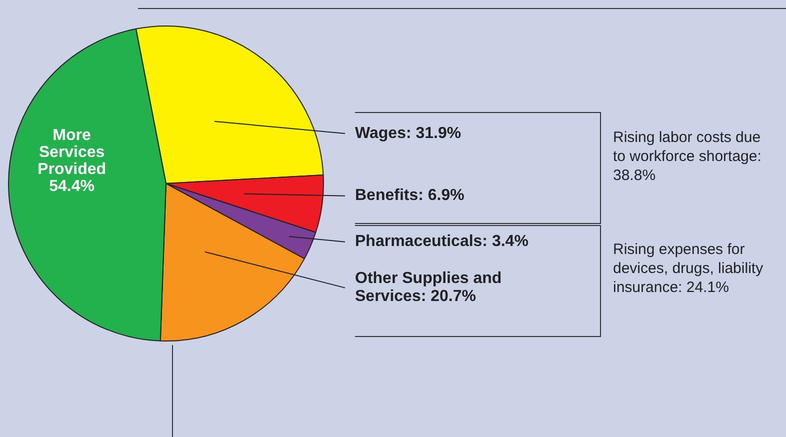  What do you see at coordinates (72, 152) in the screenshot?
I see `slice-label: More Services Provided` at bounding box center [72, 152].